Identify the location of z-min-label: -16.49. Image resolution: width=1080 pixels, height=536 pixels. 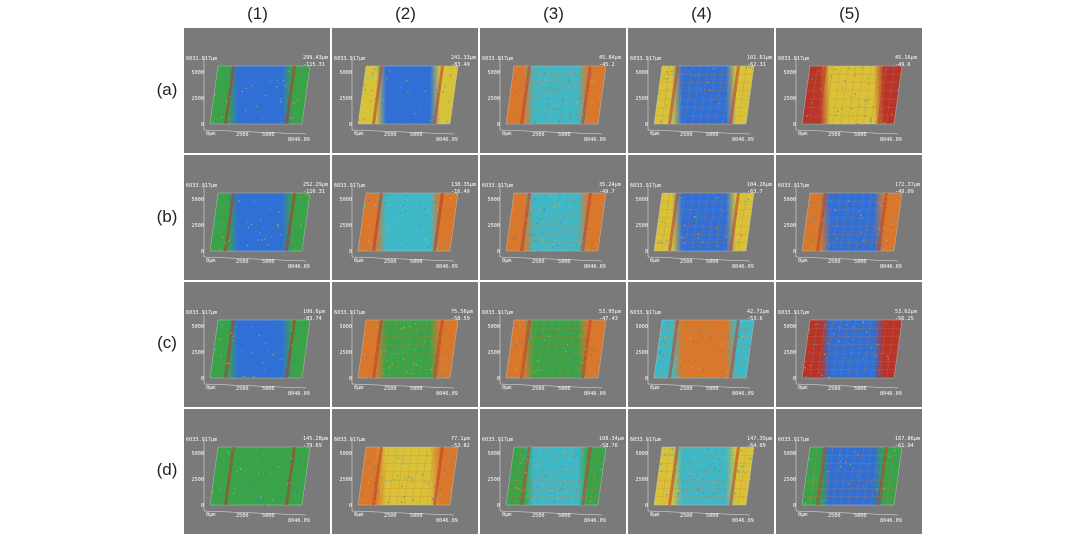
(460, 192).